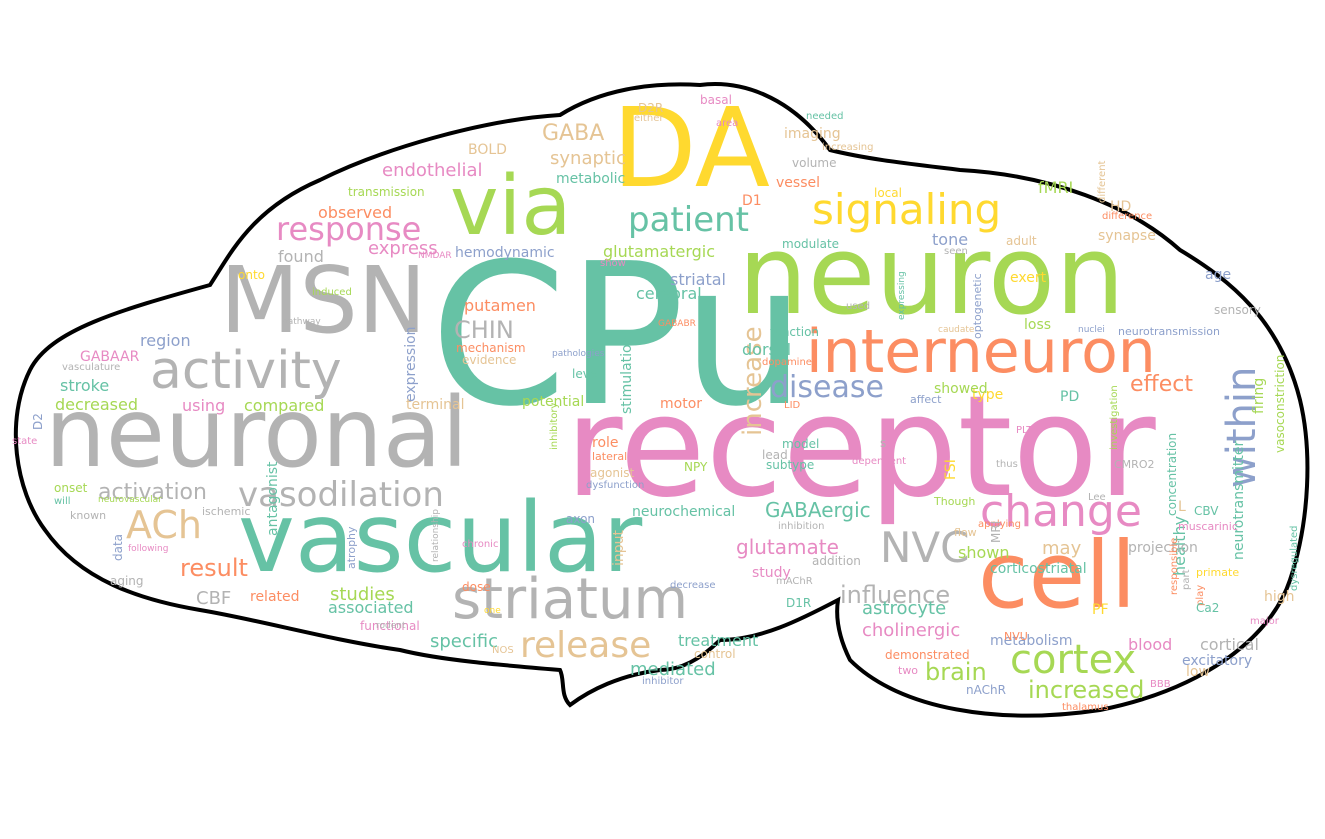  I want to click on word-caudate: caudate, so click(956, 330).